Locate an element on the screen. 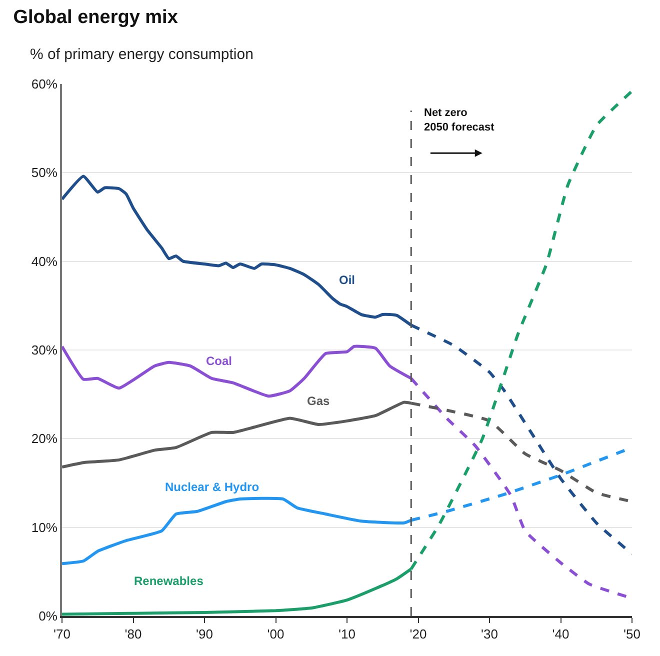 This screenshot has width=660, height=656. x-tick-label: '80 is located at coordinates (133, 634).